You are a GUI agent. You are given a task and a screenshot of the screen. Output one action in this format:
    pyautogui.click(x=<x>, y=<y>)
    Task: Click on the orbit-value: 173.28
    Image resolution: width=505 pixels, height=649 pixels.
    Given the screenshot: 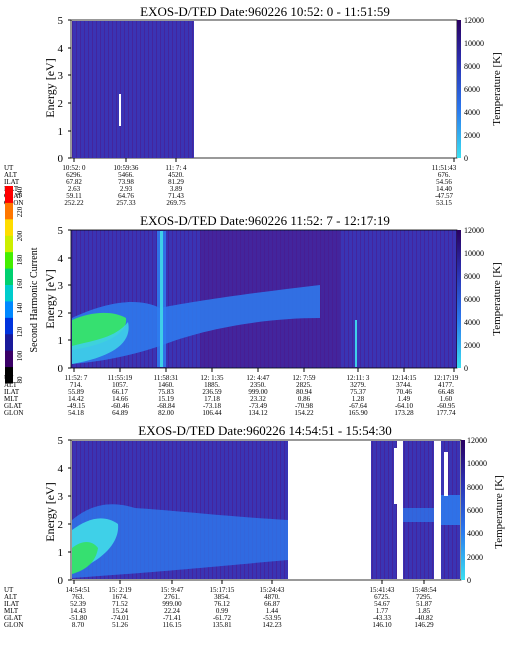 What is the action you would take?
    pyautogui.click(x=404, y=413)
    